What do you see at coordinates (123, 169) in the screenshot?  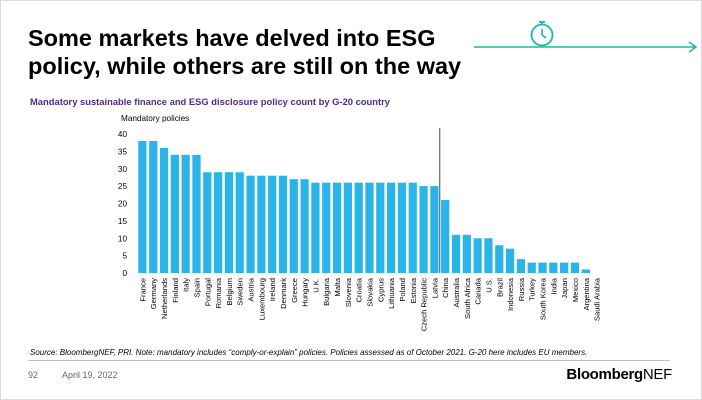 I see `y-tick-label: 30` at bounding box center [123, 169].